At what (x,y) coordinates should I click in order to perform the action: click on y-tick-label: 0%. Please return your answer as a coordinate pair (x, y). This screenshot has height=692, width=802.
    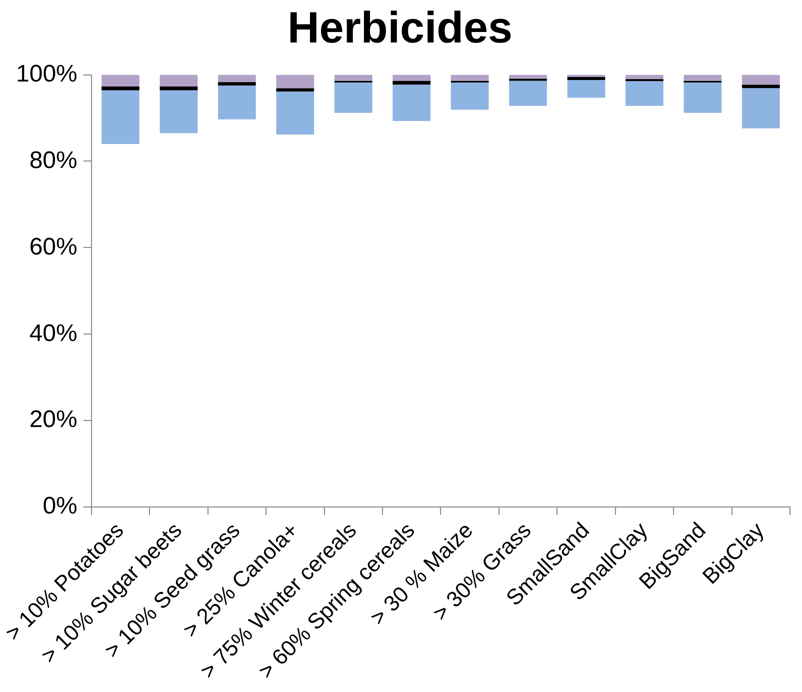
    Looking at the image, I should click on (60, 506).